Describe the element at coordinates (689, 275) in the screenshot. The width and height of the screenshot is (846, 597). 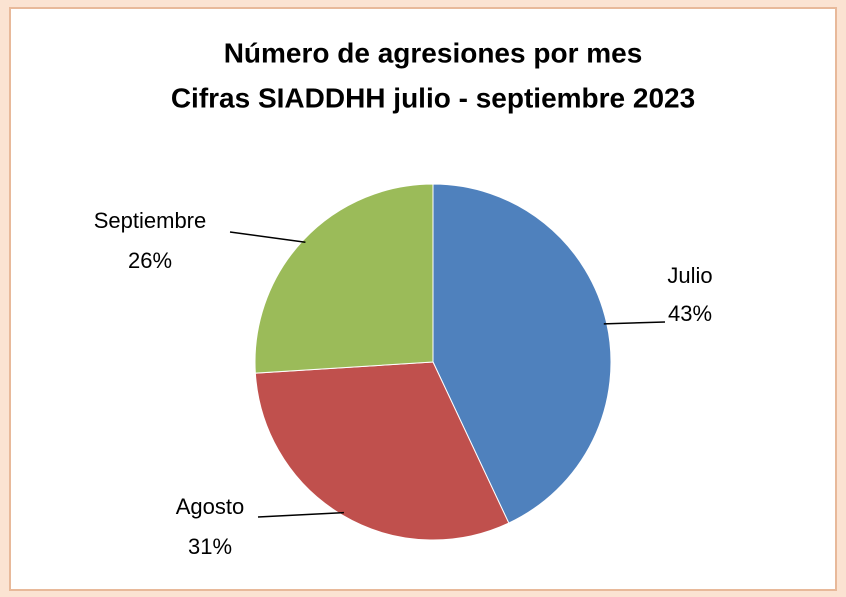
I see `slice-label: Julio` at that location.